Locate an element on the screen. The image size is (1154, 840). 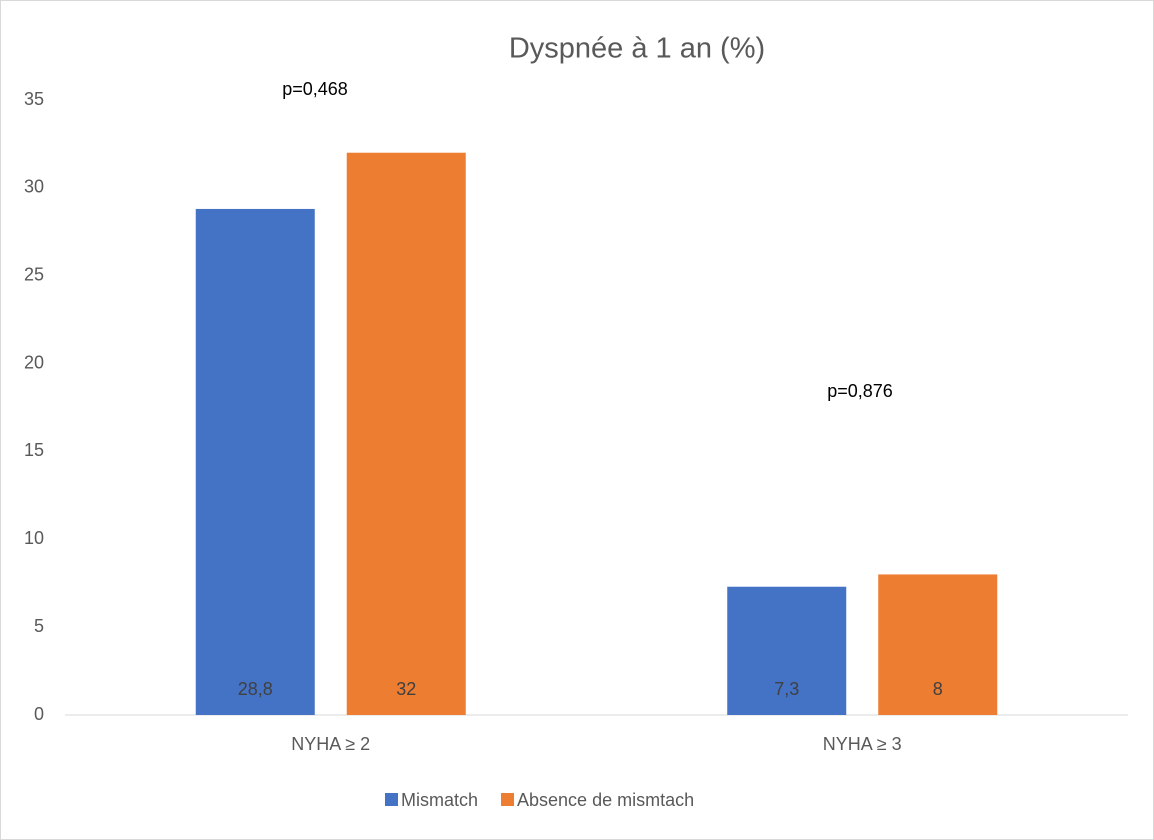
y-tick-label: 25 is located at coordinates (34, 274).